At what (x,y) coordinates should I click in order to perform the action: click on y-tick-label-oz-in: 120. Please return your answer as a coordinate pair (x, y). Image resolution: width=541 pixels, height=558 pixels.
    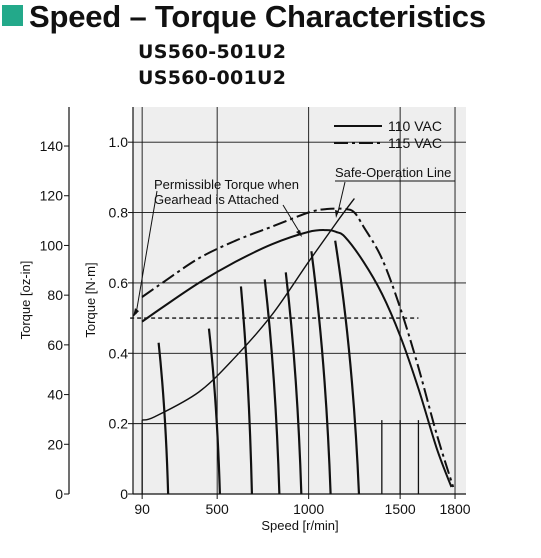
    Looking at the image, I should click on (52, 196).